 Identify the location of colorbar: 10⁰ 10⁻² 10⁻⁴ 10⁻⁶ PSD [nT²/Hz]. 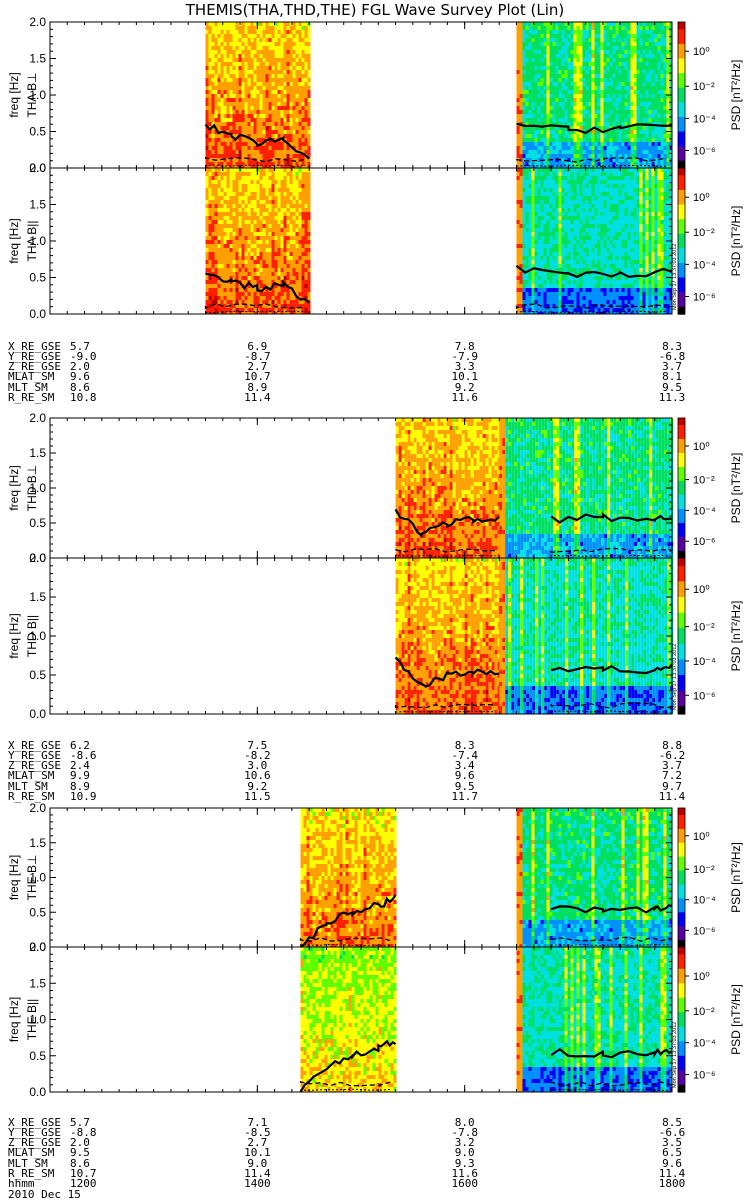
(710, 95).